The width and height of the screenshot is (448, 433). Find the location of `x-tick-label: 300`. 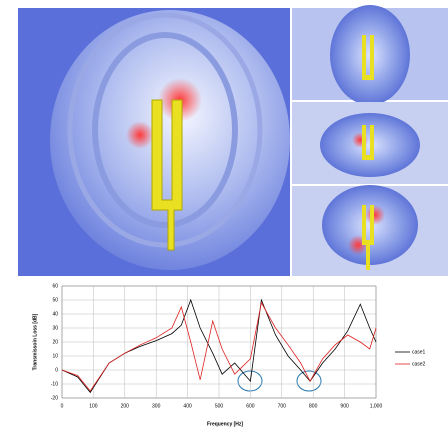

x-tick-label: 300 is located at coordinates (156, 406).